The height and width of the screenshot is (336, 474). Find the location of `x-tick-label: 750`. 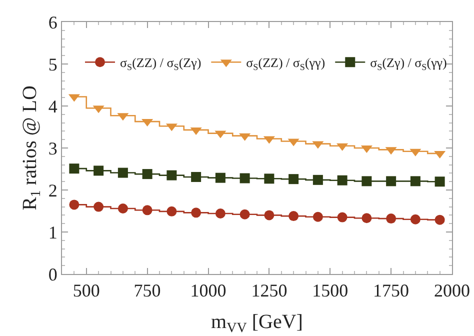

x-tick-label: 750 is located at coordinates (147, 290).